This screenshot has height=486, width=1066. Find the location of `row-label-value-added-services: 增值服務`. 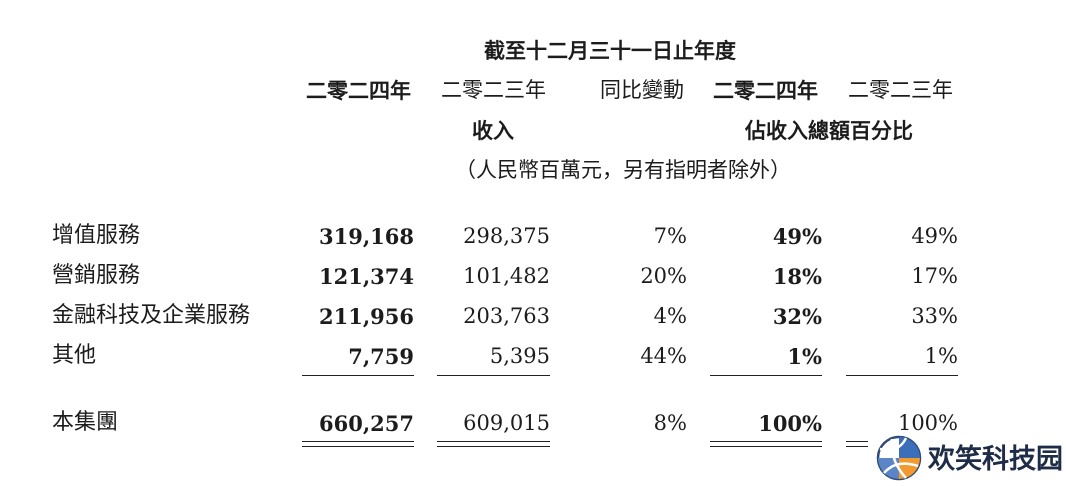

row-label-value-added-services: 增值服務 is located at coordinates (96, 235).